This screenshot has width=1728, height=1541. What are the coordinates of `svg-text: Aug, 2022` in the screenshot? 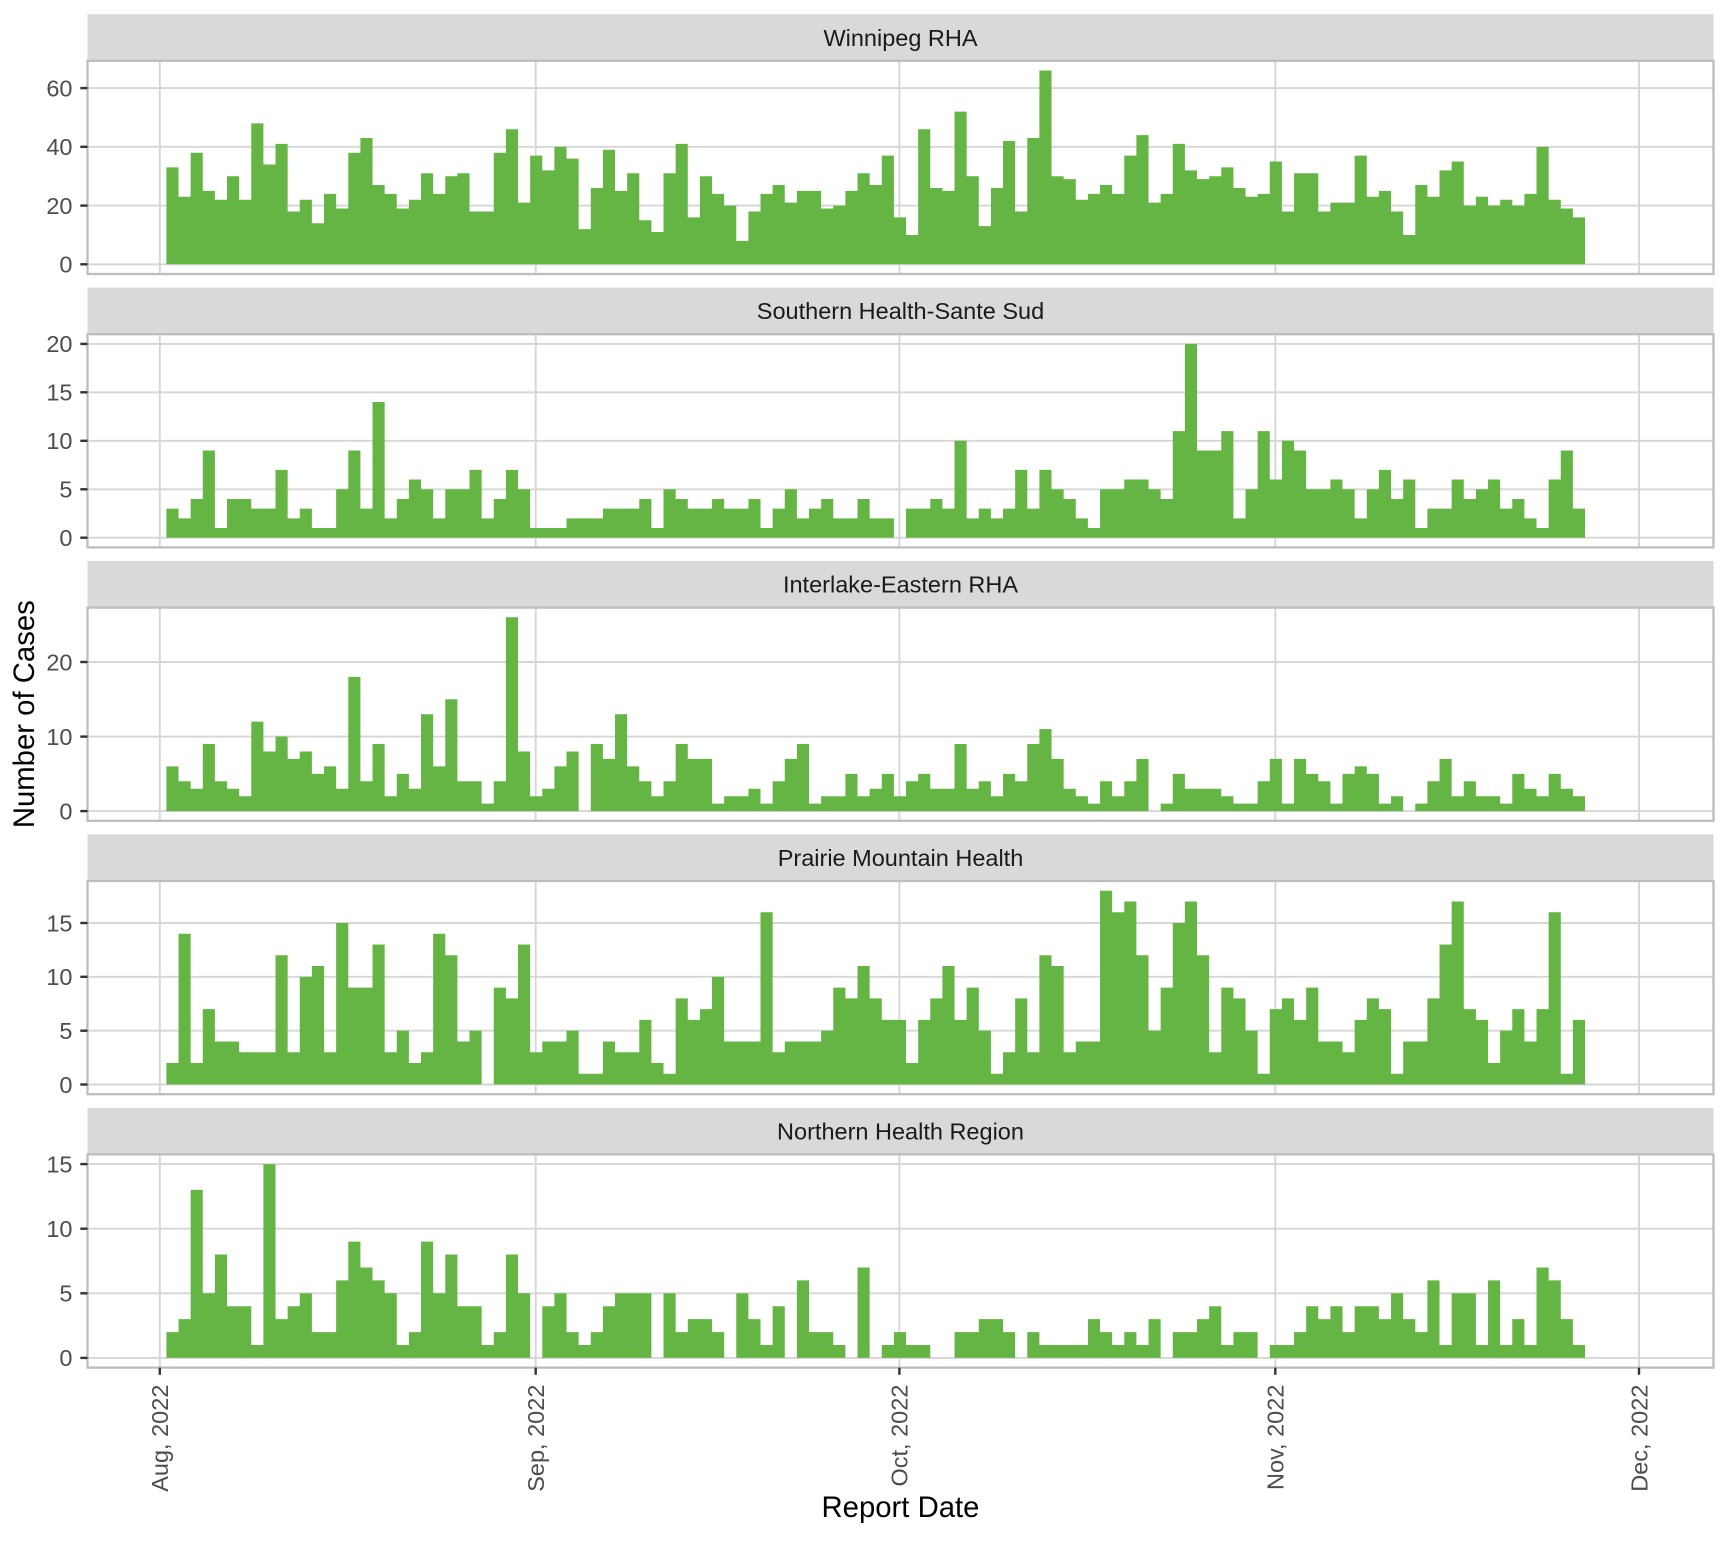 It's located at (160, 1438).